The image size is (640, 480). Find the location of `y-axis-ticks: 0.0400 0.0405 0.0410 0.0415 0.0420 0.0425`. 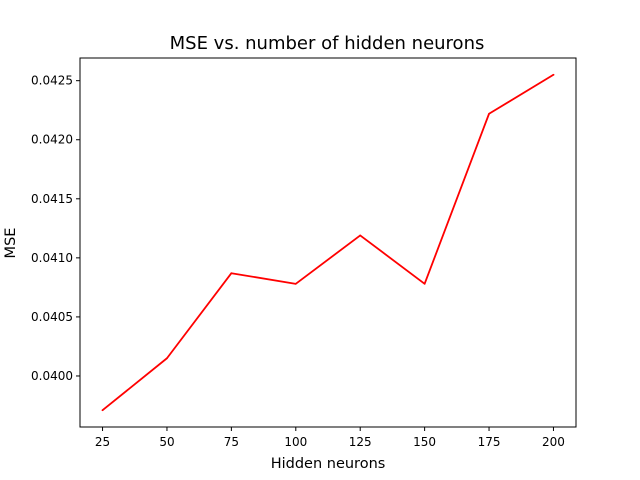

y-axis-ticks: 0.0400 0.0405 0.0410 0.0415 0.0420 0.0425 is located at coordinates (55, 228).